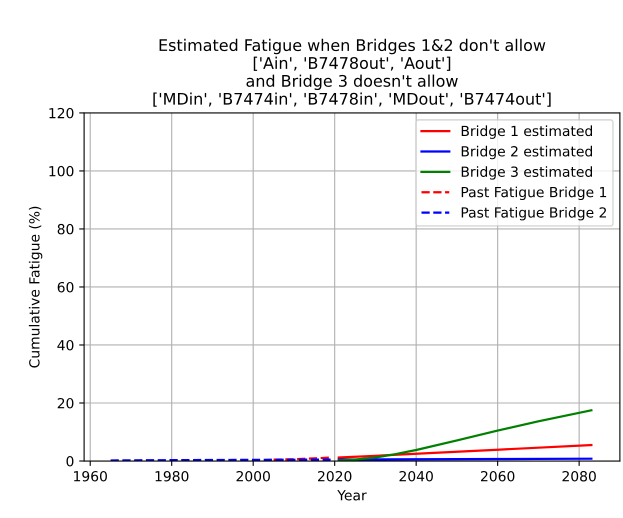  What do you see at coordinates (70, 461) in the screenshot?
I see `y-tick-label: 0` at bounding box center [70, 461].